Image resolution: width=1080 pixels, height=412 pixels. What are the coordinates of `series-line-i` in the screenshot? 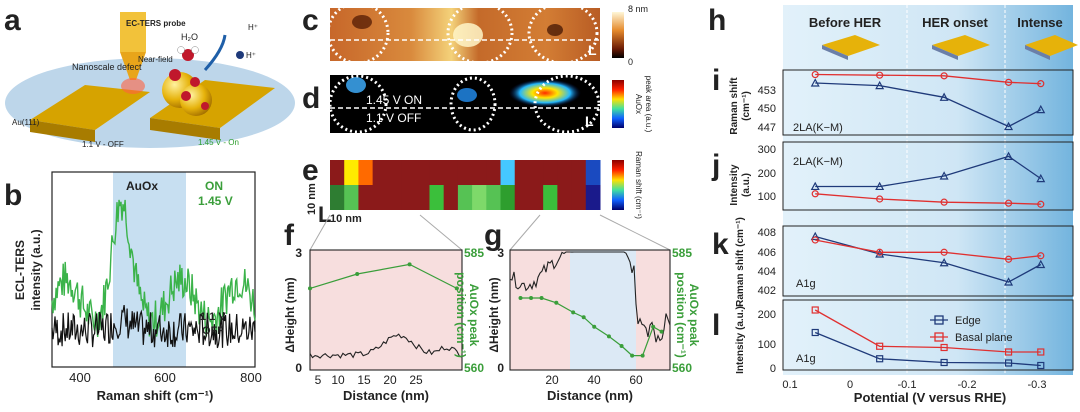 It's located at (928, 79).